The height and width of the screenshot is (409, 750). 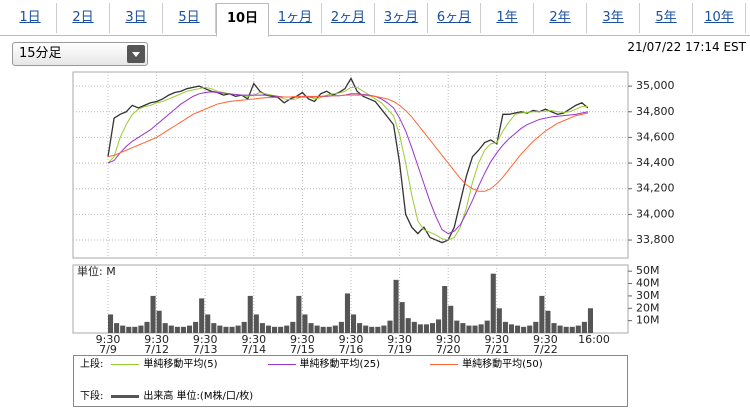 I want to click on x-sublabel: 7/12, so click(x=156, y=349).